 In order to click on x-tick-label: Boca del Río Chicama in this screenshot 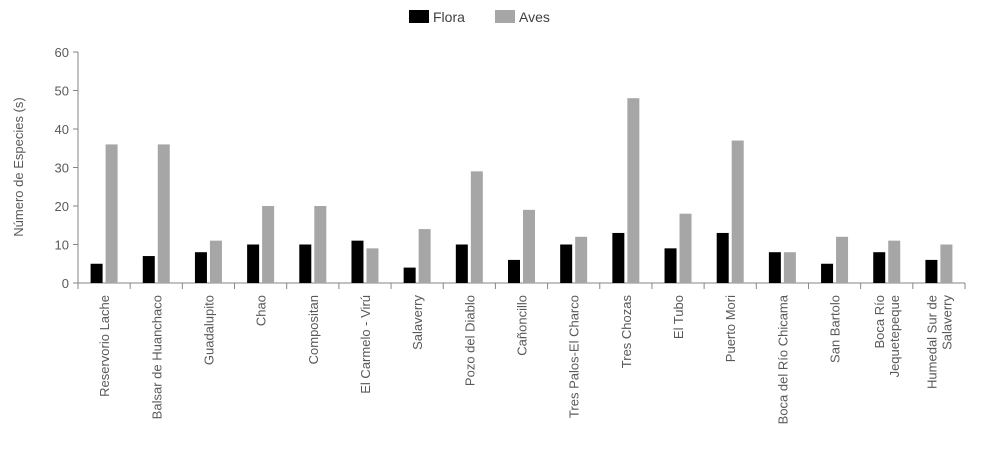, I will do `click(782, 359)`.